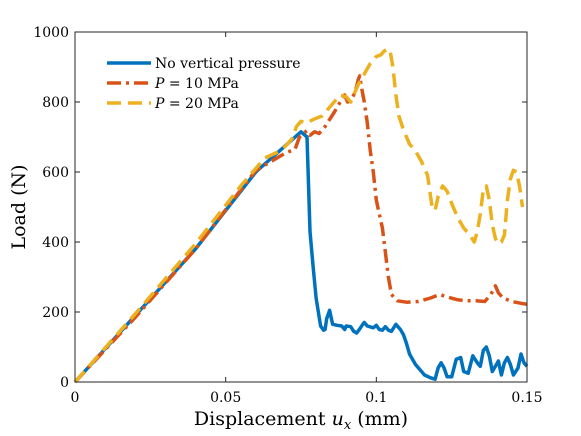 This screenshot has width=581, height=436. Describe the element at coordinates (75, 398) in the screenshot. I see `x-tick-label: 0` at that location.